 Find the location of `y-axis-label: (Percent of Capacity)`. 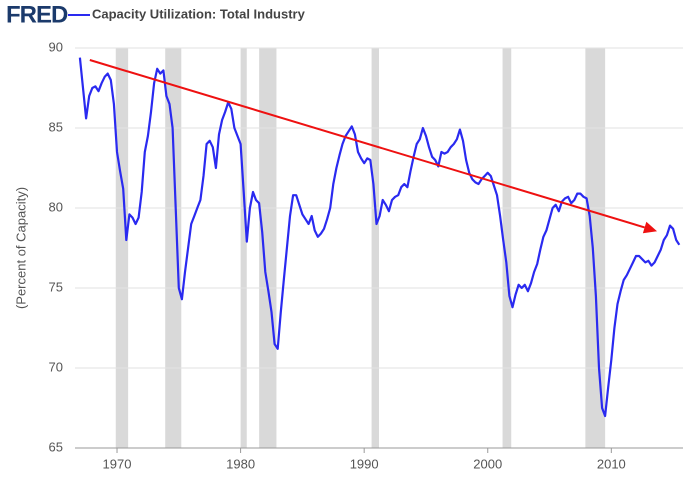

y-axis-label: (Percent of Capacity) is located at coordinates (20, 248).